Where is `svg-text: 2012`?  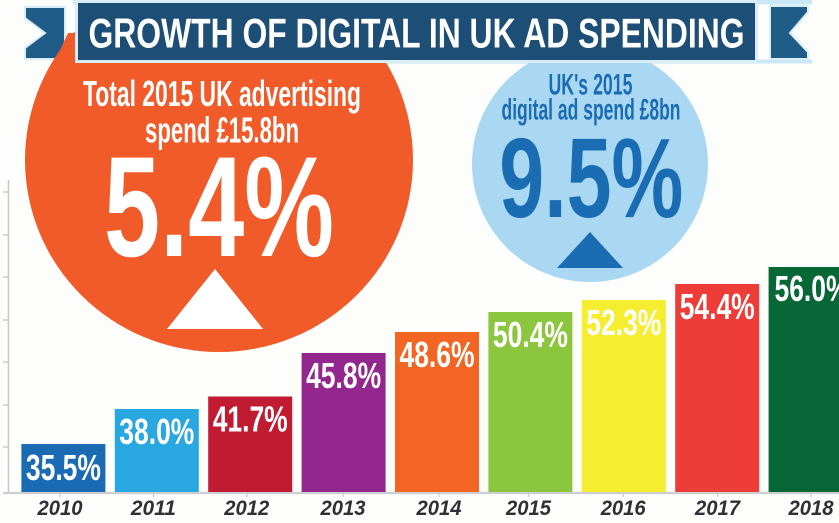 svg-text: 2012 is located at coordinates (246, 508).